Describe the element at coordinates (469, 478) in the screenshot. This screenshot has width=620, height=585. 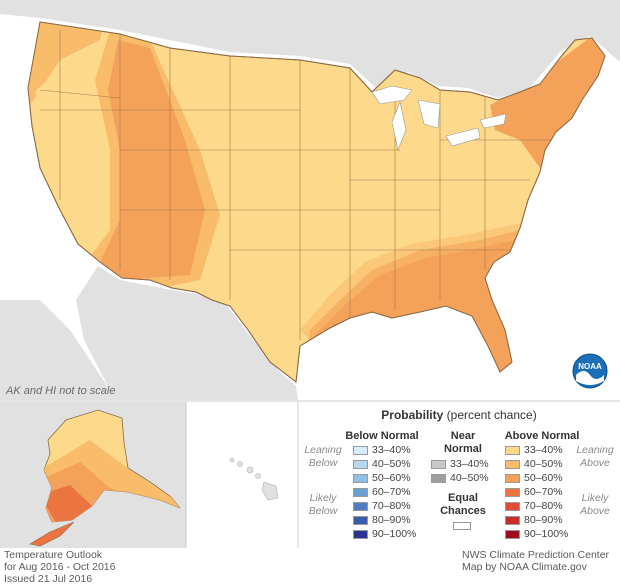
I see `near-normal-label: 40–50%` at that location.